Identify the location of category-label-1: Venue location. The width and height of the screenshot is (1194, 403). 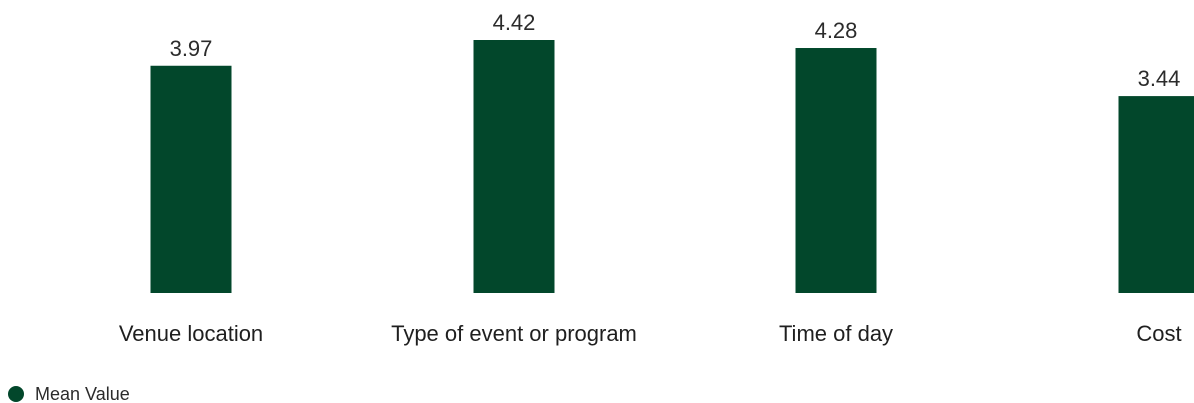
(191, 333).